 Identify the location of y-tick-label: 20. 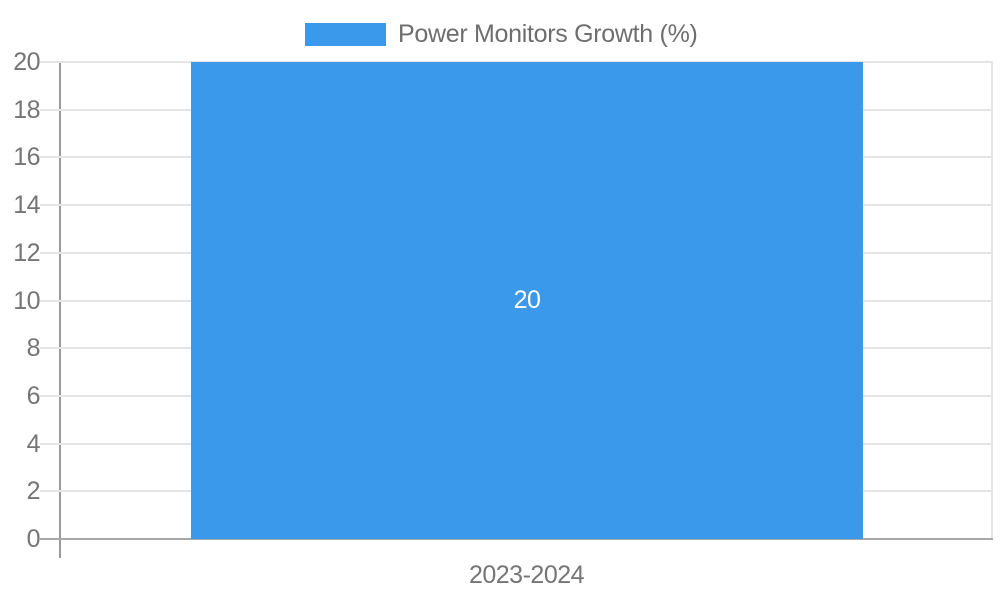
(26, 62).